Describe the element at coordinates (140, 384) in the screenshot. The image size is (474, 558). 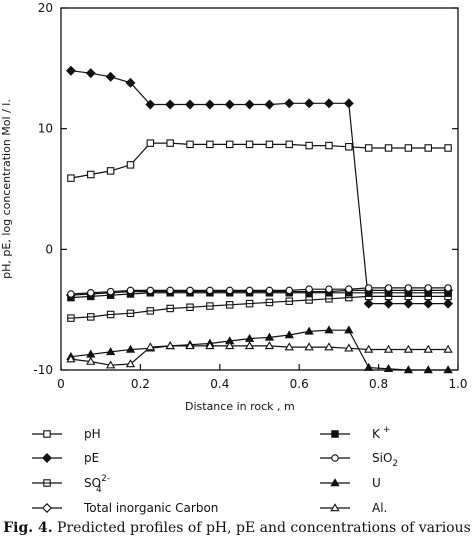
I see `x-tick-label: 0.2` at that location.